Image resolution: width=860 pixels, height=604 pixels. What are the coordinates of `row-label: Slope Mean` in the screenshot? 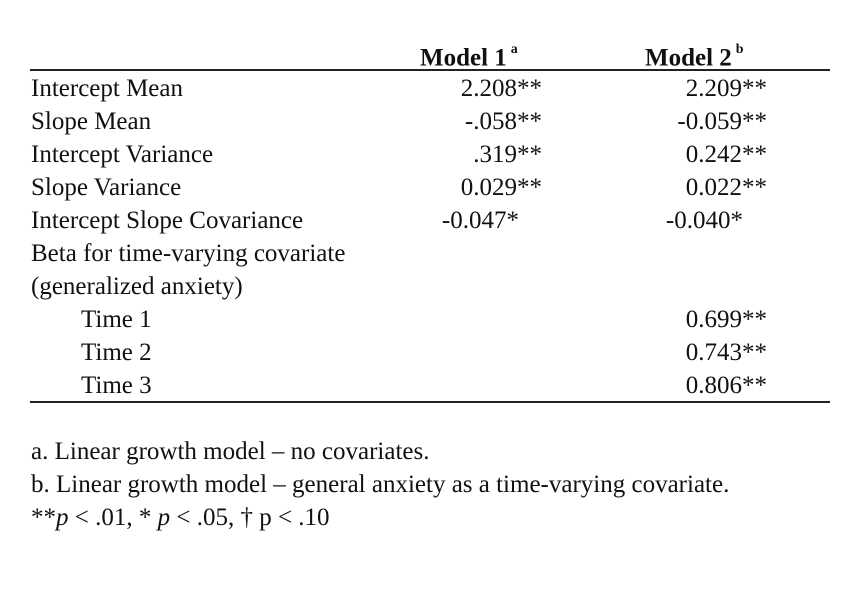 It's located at (91, 121).